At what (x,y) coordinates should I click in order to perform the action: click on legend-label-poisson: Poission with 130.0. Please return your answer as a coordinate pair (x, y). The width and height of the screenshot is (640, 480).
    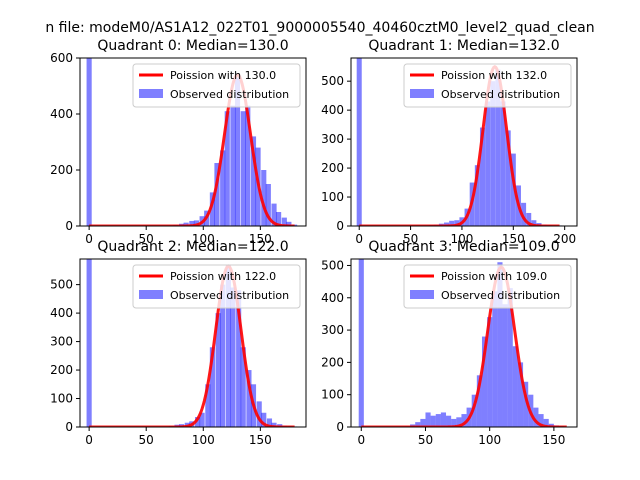
    Looking at the image, I should click on (223, 75).